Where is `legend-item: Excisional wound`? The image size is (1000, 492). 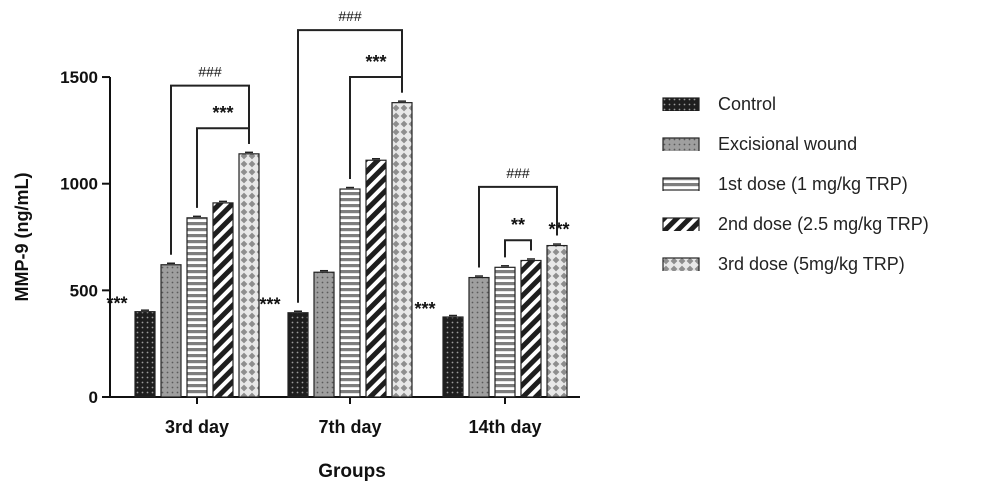 legend-item: Excisional wound is located at coordinates (795, 144).